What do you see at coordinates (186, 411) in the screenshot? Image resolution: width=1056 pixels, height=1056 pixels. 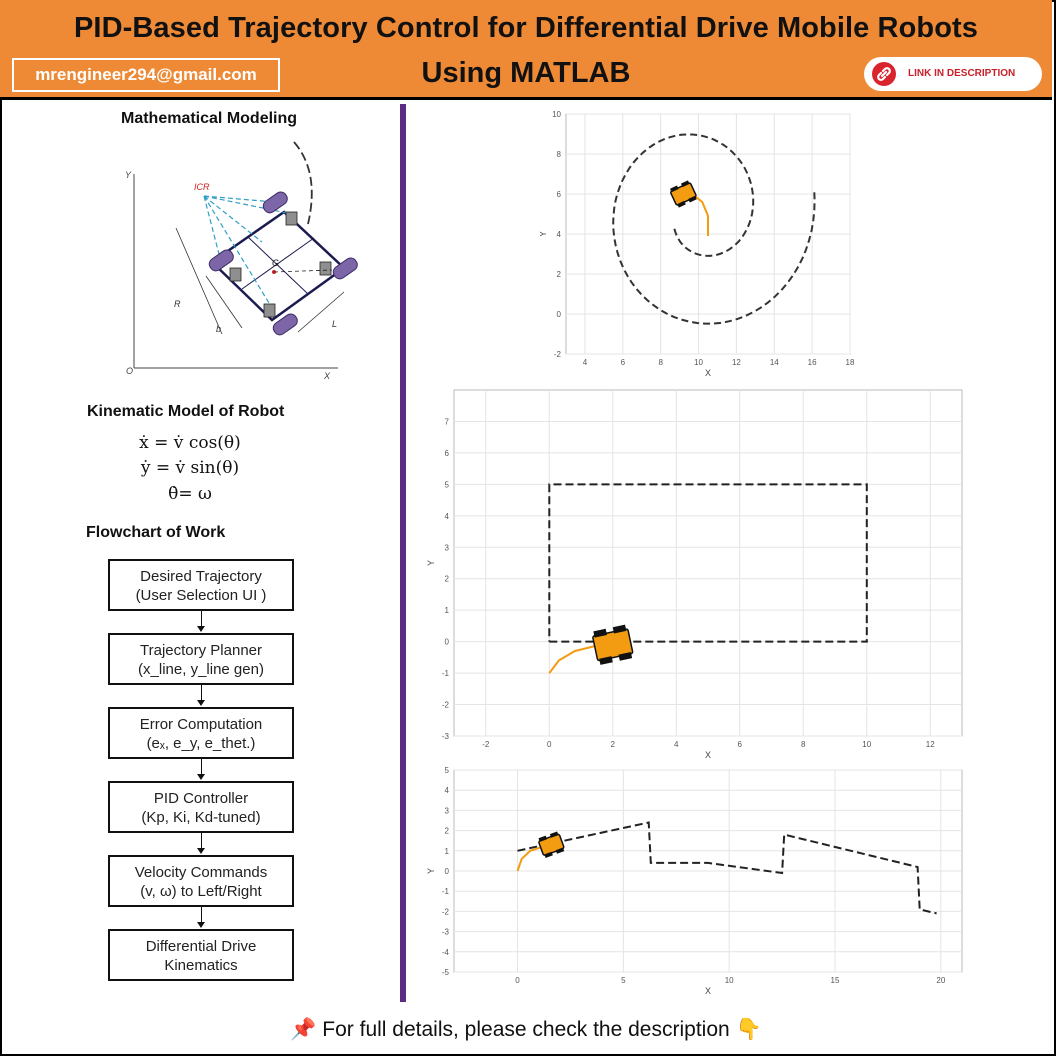 I see `kinematic-heading: Kinematic Model of Robot` at bounding box center [186, 411].